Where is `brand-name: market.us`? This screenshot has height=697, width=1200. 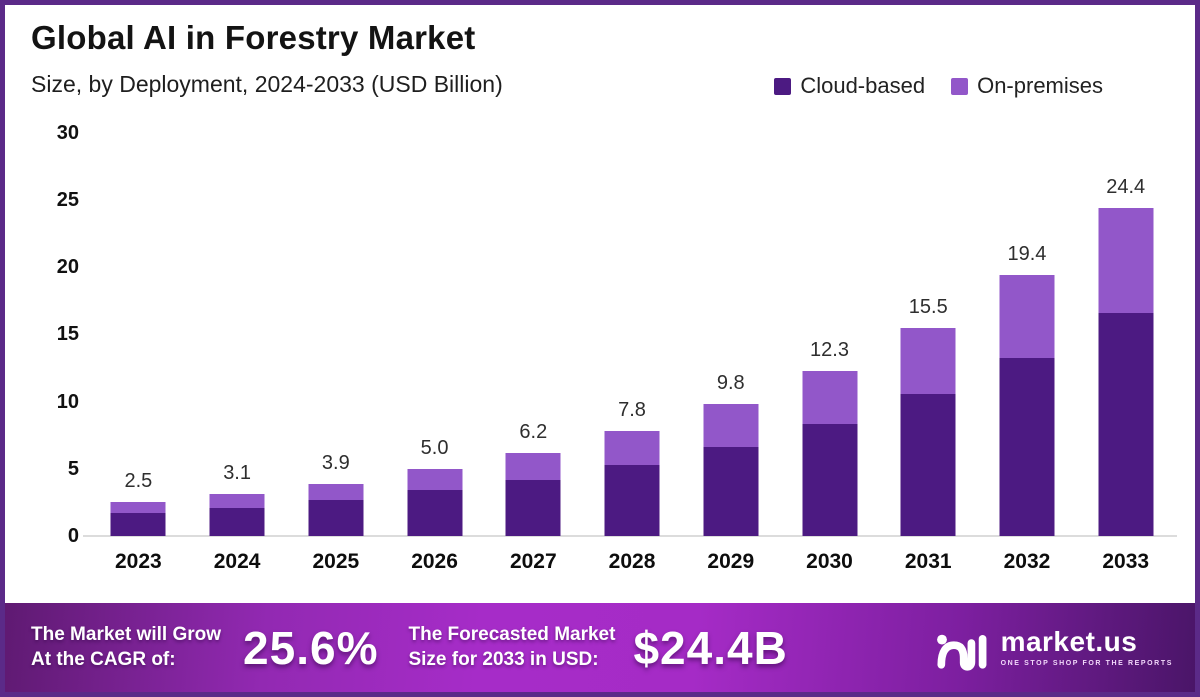 brand-name: market.us is located at coordinates (1069, 641).